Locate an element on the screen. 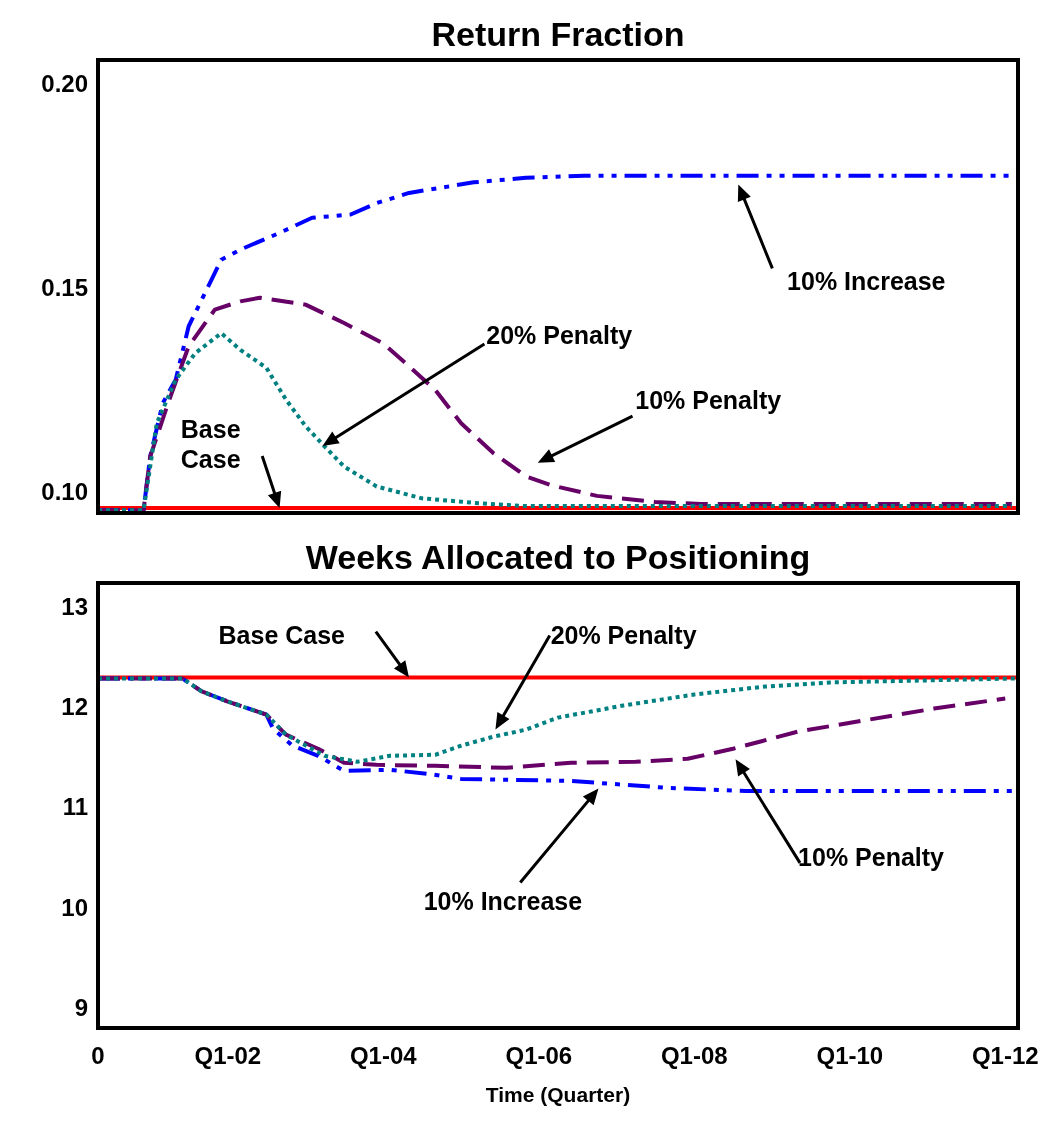  y-tick-label: 11 is located at coordinates (75, 807).